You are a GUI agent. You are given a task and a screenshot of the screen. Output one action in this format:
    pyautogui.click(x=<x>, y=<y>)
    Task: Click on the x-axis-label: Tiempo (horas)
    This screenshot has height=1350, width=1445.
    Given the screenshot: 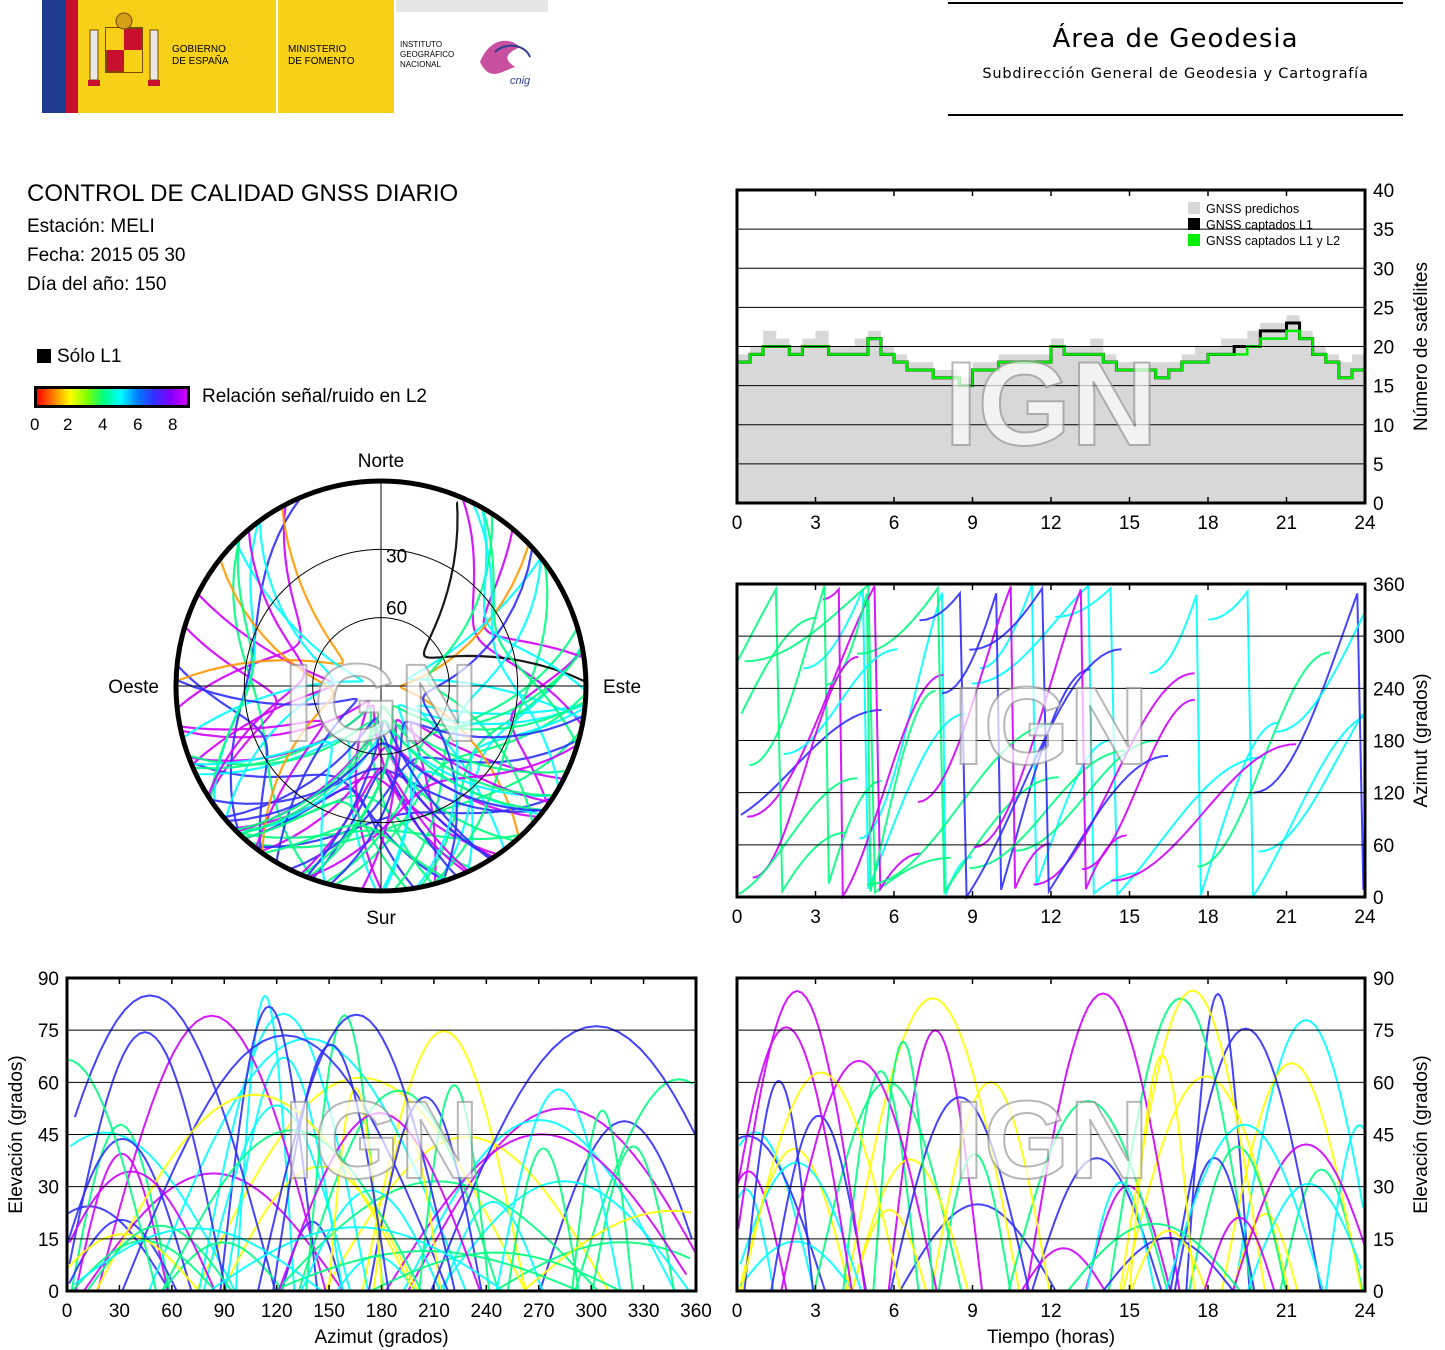 What is the action you would take?
    pyautogui.click(x=1051, y=1337)
    